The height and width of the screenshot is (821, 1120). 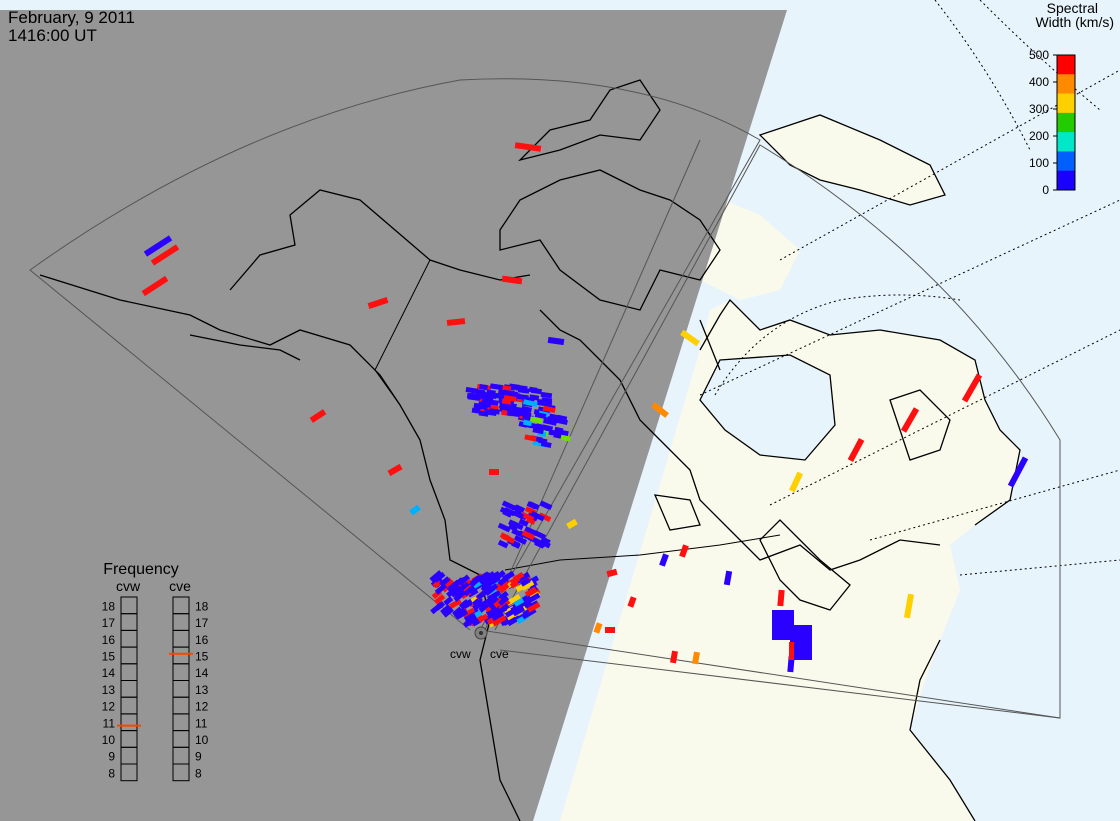 I want to click on frequency-title: Frequency, so click(x=141, y=569).